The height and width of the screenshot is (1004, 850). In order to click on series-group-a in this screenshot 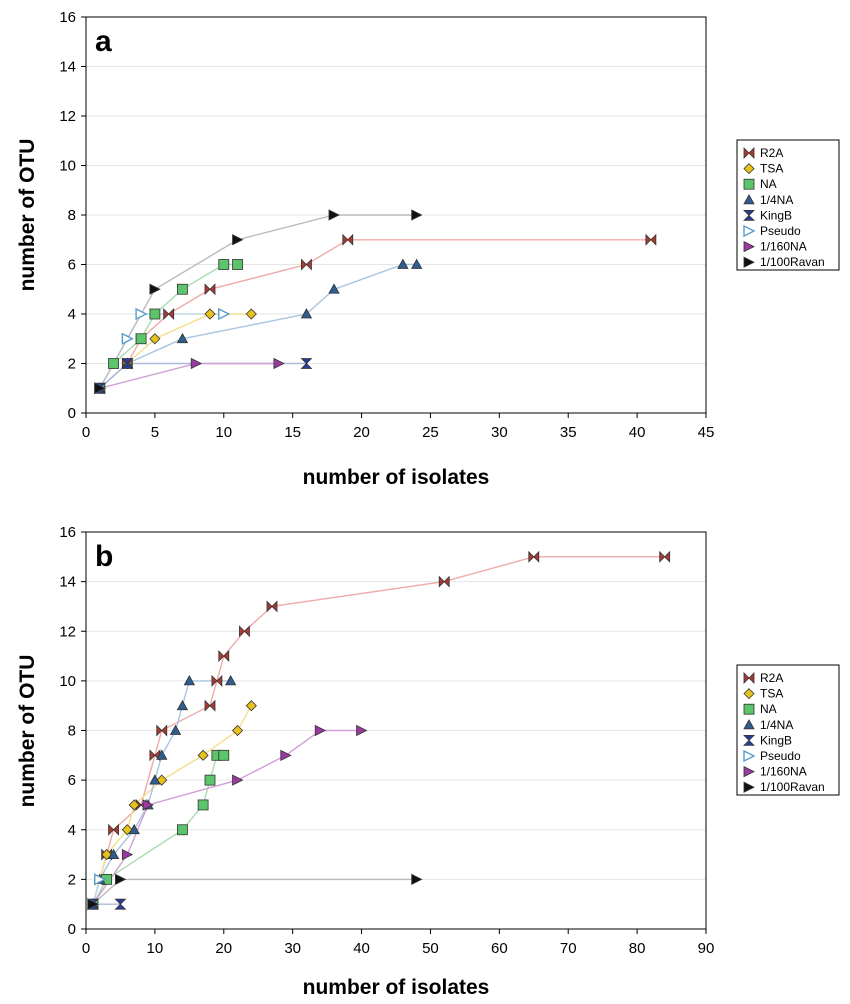, I will do `click(375, 302)`.